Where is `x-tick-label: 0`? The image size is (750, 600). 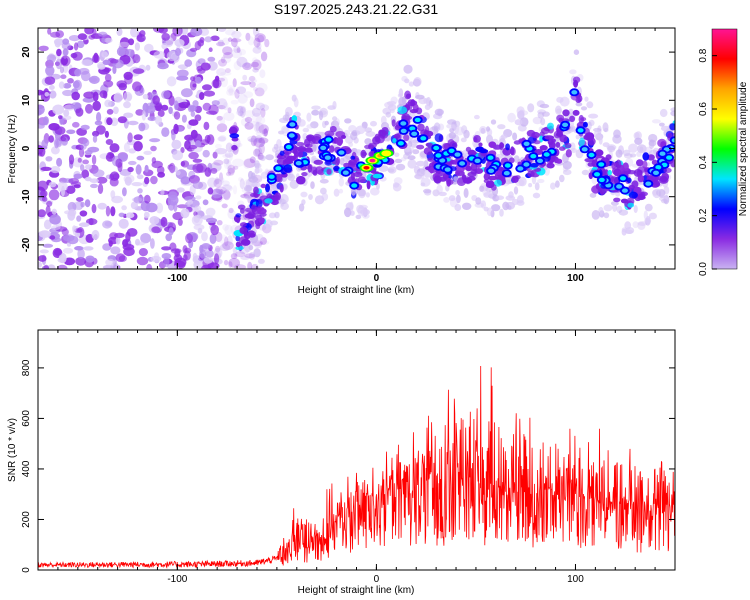 x-tick-label: 0 is located at coordinates (377, 579).